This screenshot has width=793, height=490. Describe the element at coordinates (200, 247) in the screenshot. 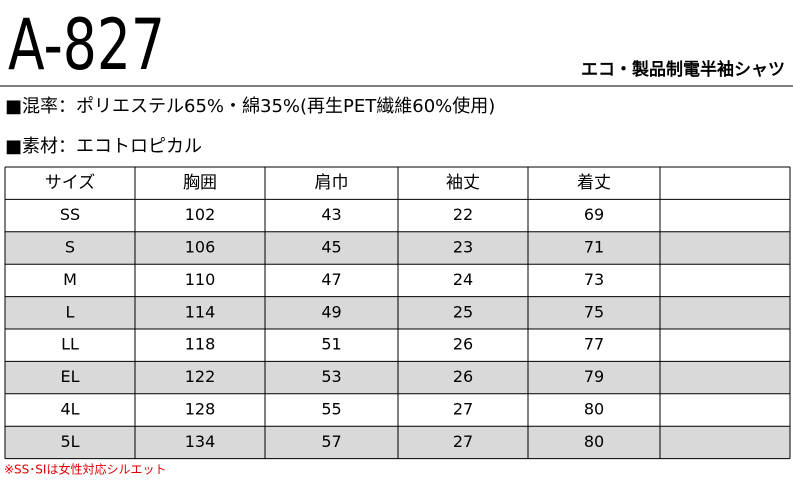

I see `table-cell: 106` at that location.